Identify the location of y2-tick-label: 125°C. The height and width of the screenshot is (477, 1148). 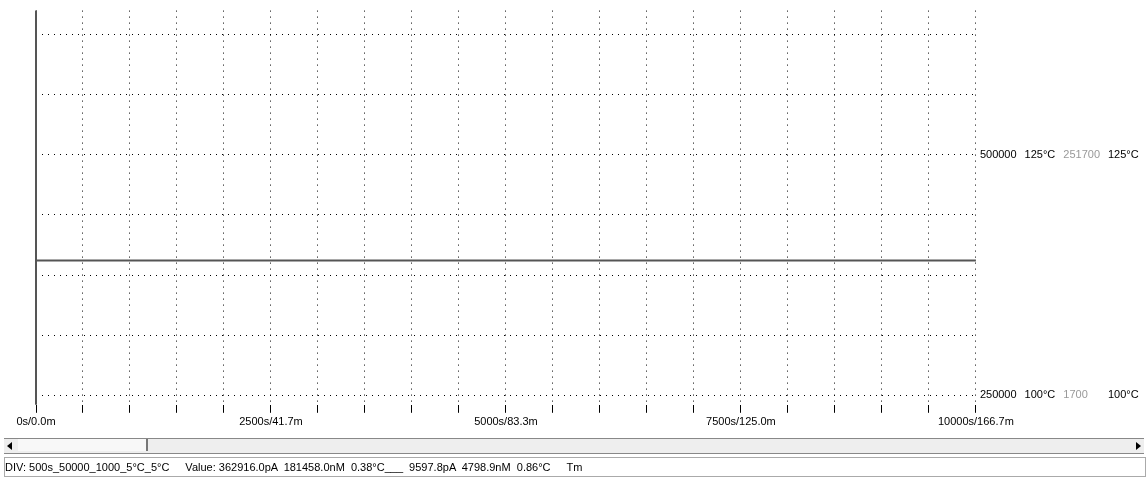
(1040, 153).